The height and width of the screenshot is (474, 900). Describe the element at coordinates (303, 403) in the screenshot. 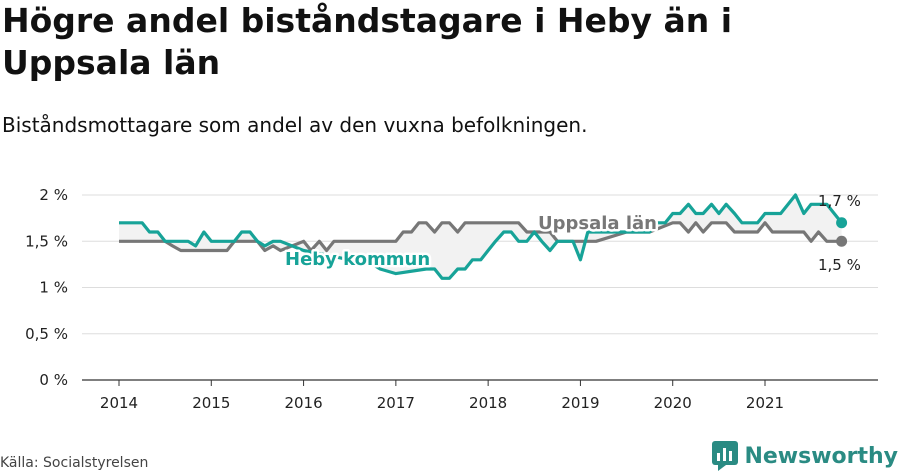

I see `x-tick-label: 2016` at that location.